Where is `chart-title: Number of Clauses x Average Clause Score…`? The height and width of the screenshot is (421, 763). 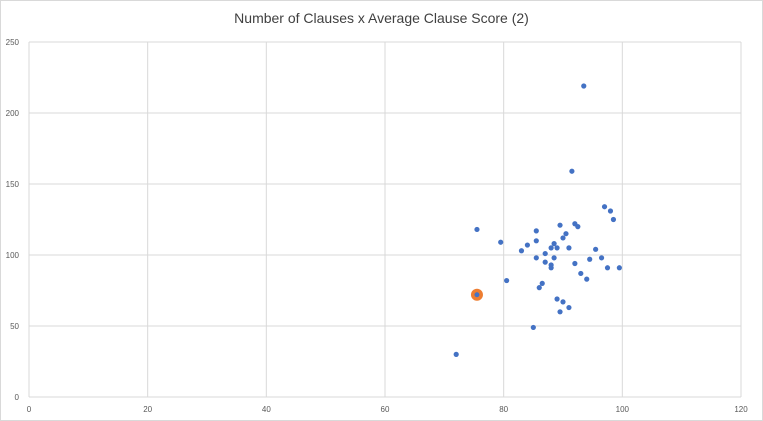
chart-title: Number of Clauses x Average Clause Score… is located at coordinates (381, 18).